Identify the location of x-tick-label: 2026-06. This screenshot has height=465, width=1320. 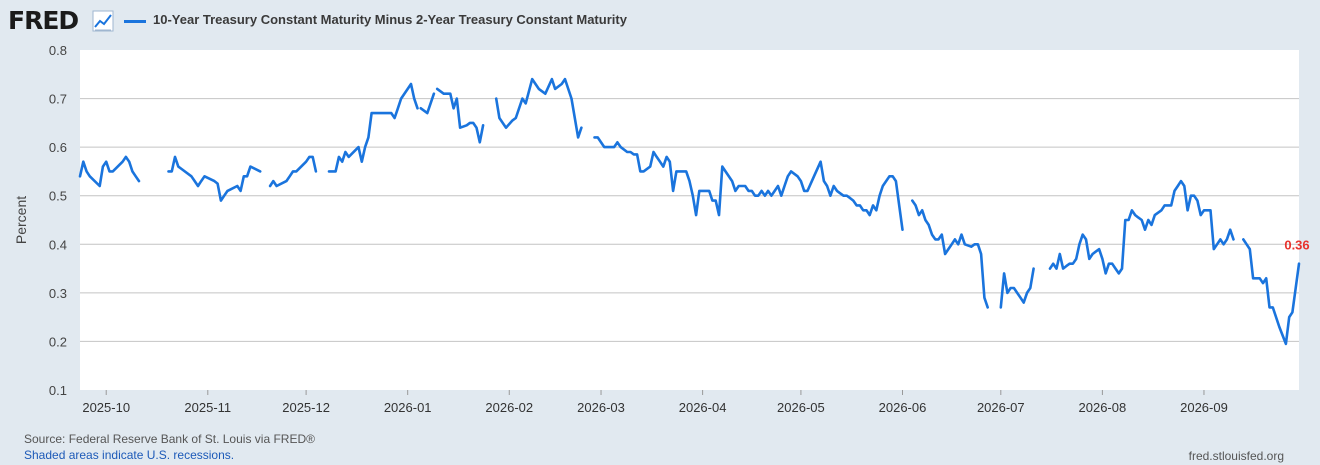
(903, 407).